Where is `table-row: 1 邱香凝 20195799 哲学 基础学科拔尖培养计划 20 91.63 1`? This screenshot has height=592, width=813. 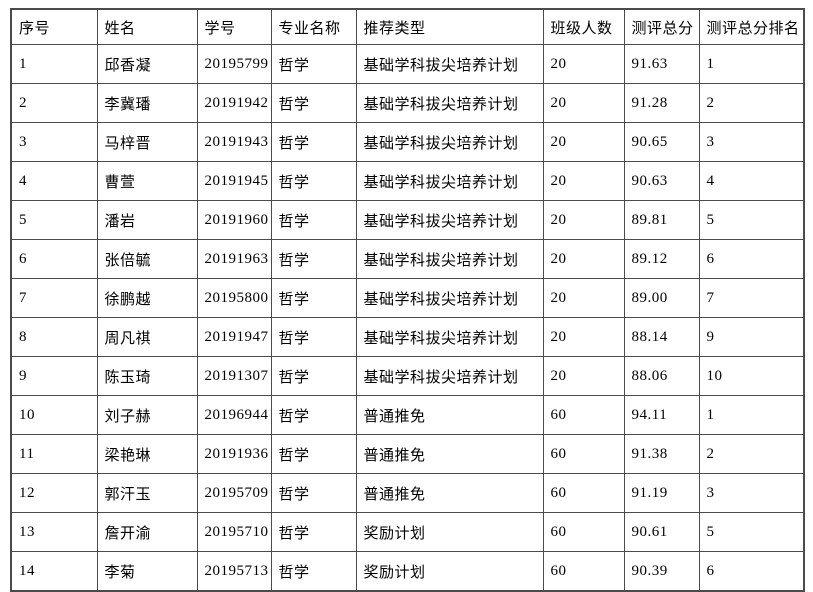
table-row: 1 邱香凝 20195799 哲学 基础学科拔尖培养计划 20 91.63 1 is located at coordinates (407, 64).